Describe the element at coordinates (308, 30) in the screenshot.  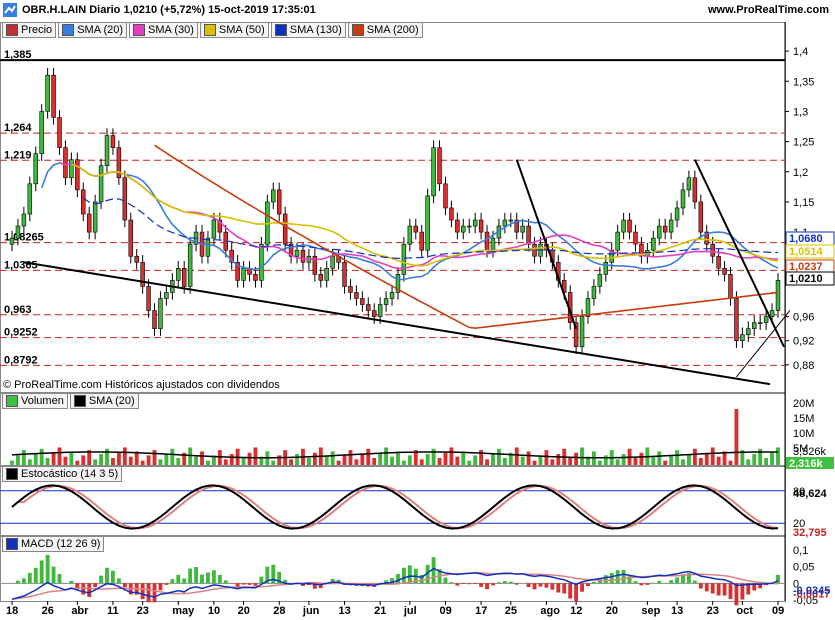
I see `price-legend-item: SMA (130)` at that location.